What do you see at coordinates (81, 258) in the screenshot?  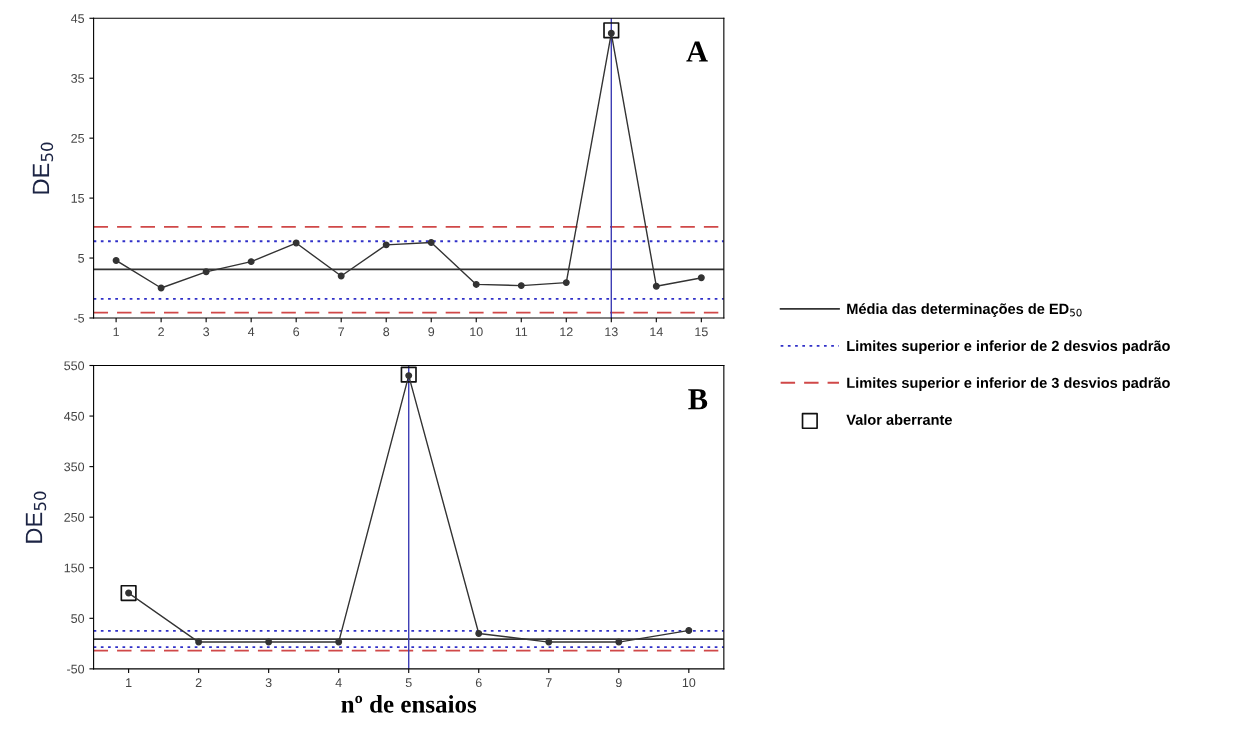 I see `y-tick-label: 5` at bounding box center [81, 258].